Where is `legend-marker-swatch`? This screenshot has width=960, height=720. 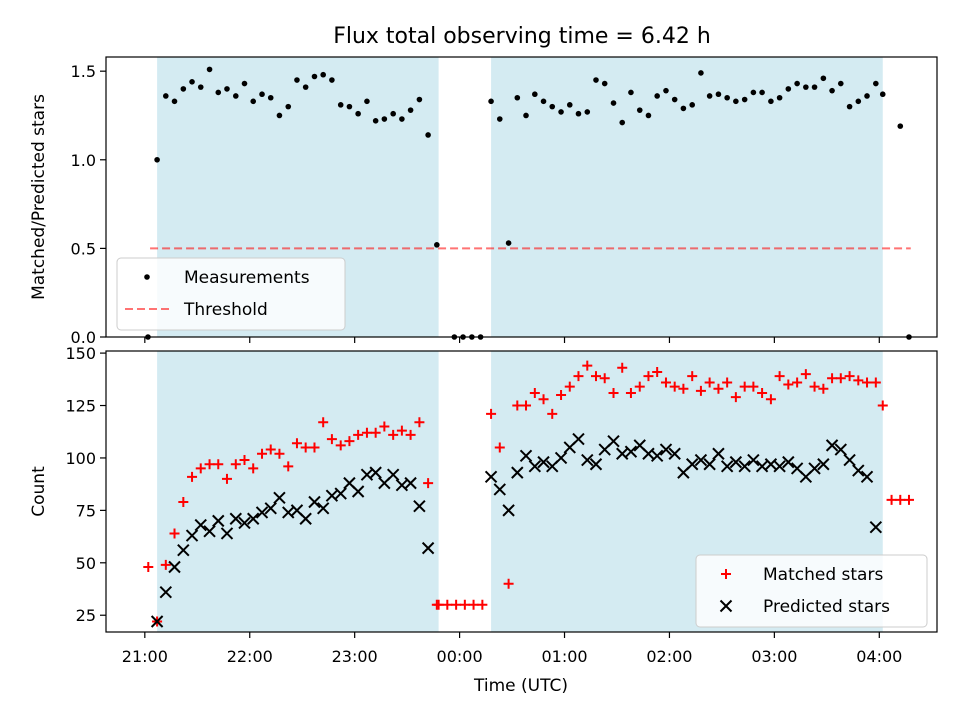
legend-marker-swatch is located at coordinates (726, 574).